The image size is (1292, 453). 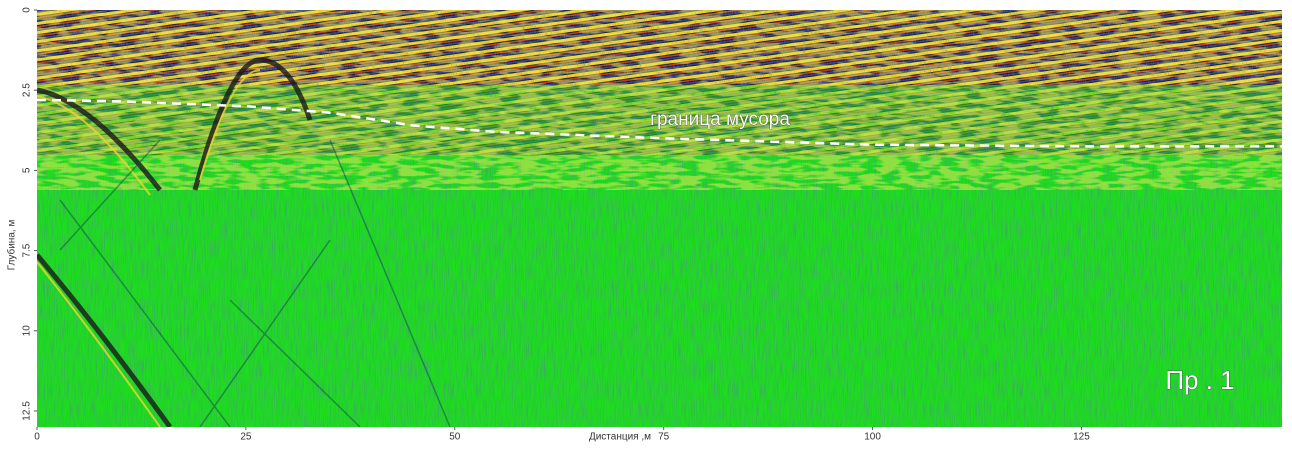 What do you see at coordinates (12, 245) in the screenshot?
I see `y-axis-label: Глубина, м` at bounding box center [12, 245].